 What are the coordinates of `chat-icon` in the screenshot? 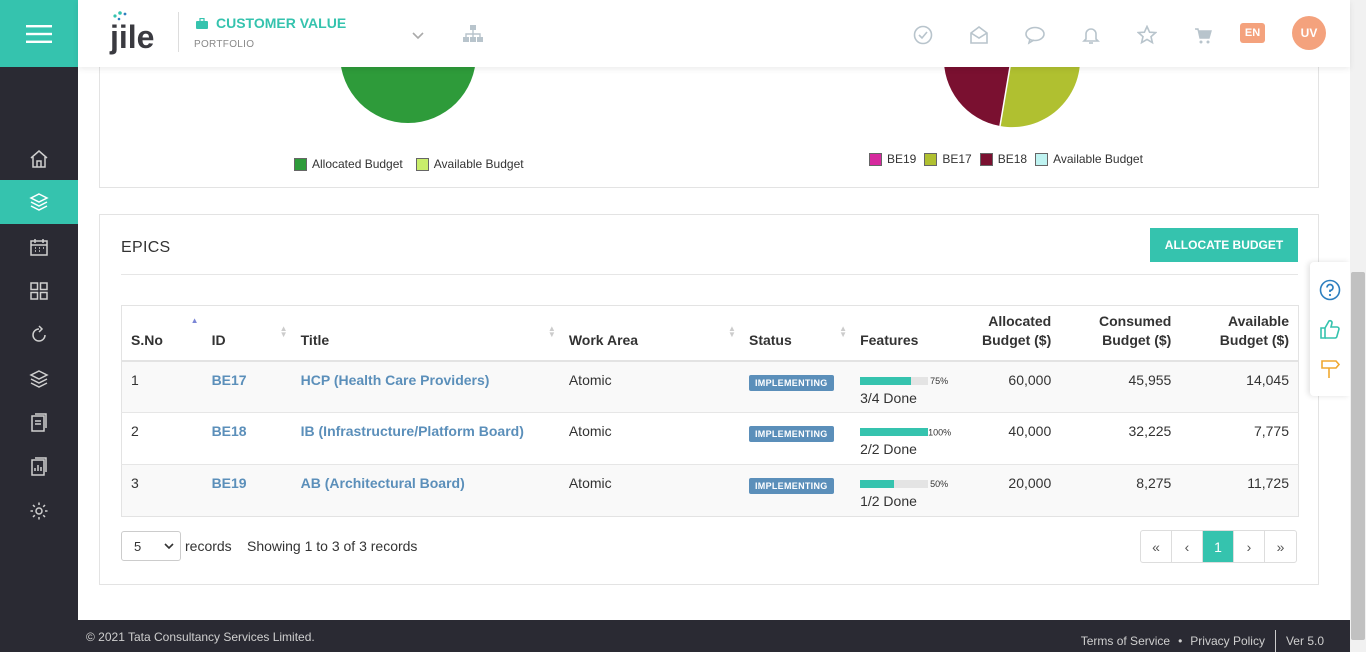 It's located at (1035, 35).